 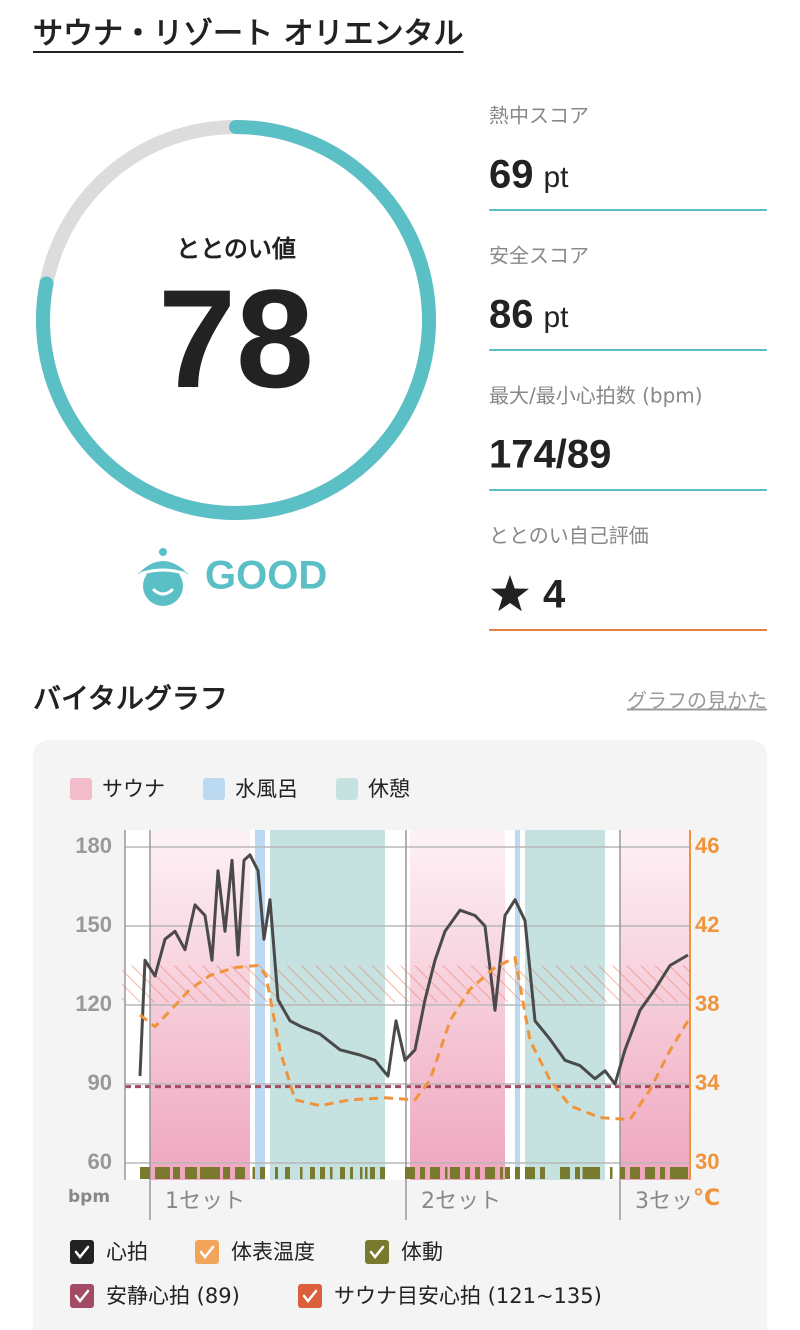 I want to click on stat-label: 熱中スコア, so click(x=539, y=116).